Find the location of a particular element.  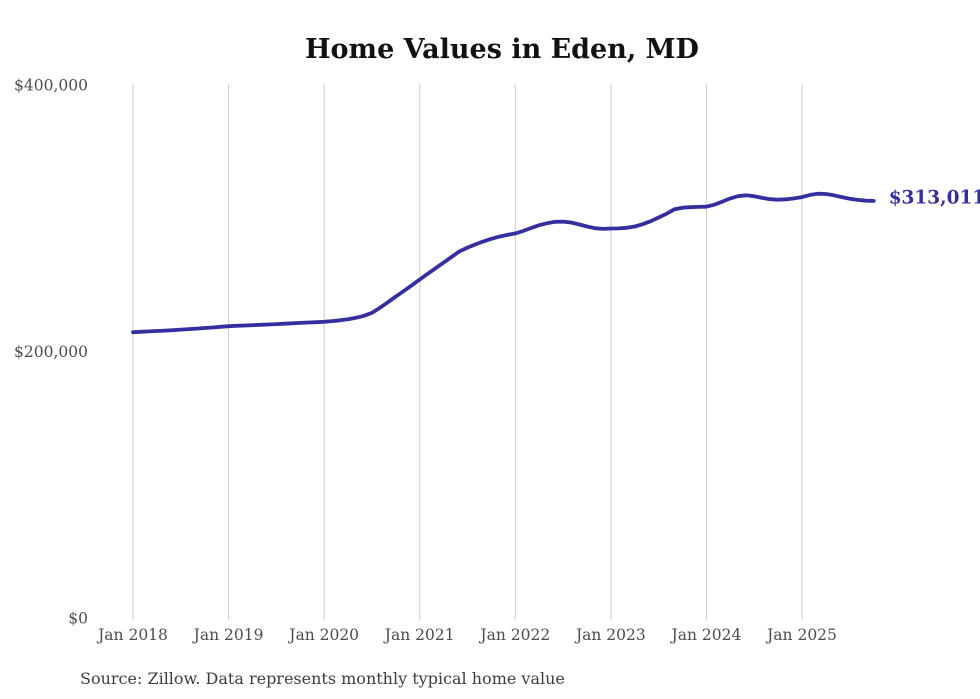

y-tick-label: $0 is located at coordinates (78, 619).